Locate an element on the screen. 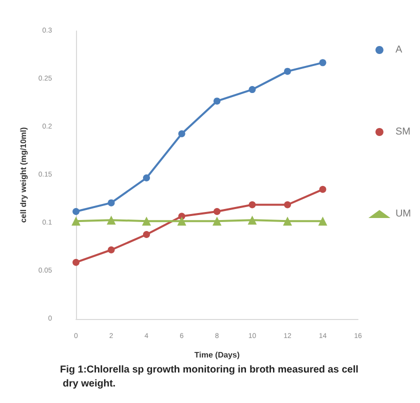 This screenshot has height=403, width=420. x-axis-title: Time (Days) is located at coordinates (217, 355).